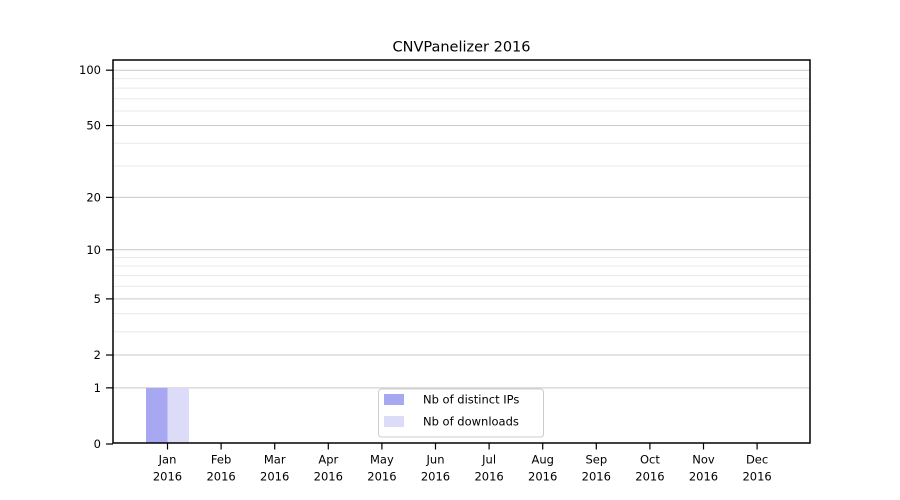  Describe the element at coordinates (93, 197) in the screenshot. I see `y-tick-label: 20` at that location.